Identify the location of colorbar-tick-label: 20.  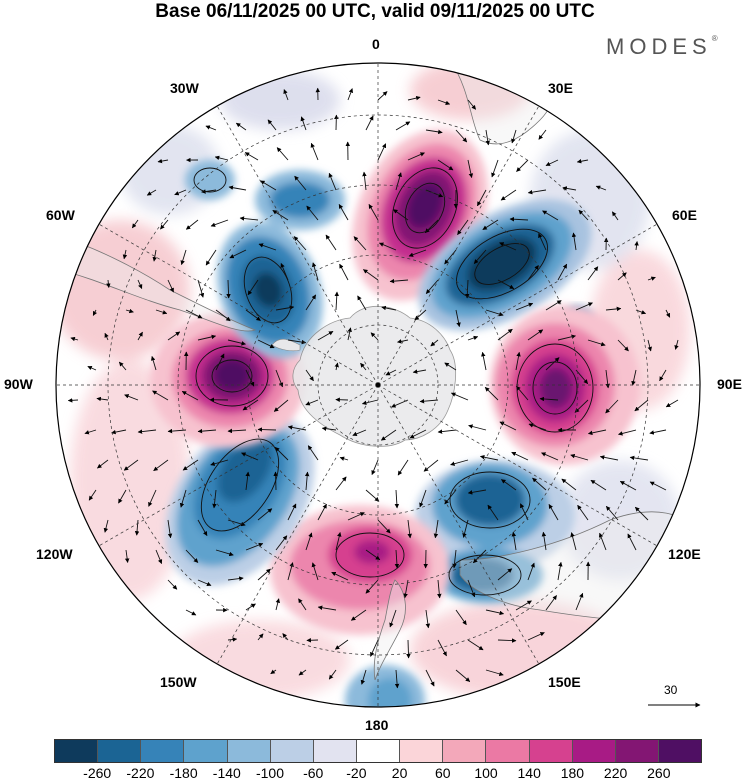
(399, 773).